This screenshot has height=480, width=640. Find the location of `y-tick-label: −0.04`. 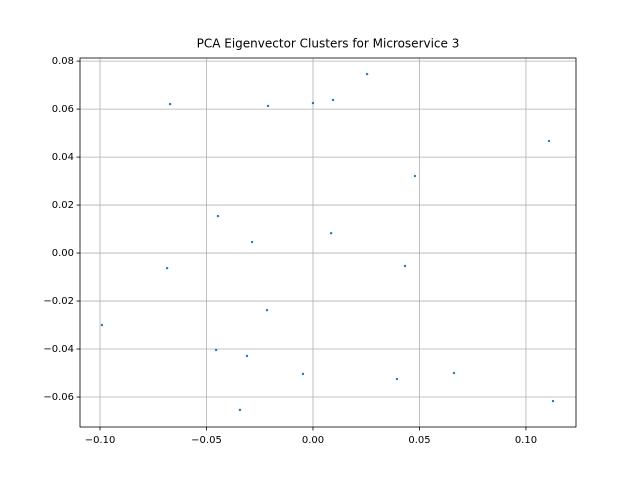

y-tick-label: −0.04 is located at coordinates (58, 349).